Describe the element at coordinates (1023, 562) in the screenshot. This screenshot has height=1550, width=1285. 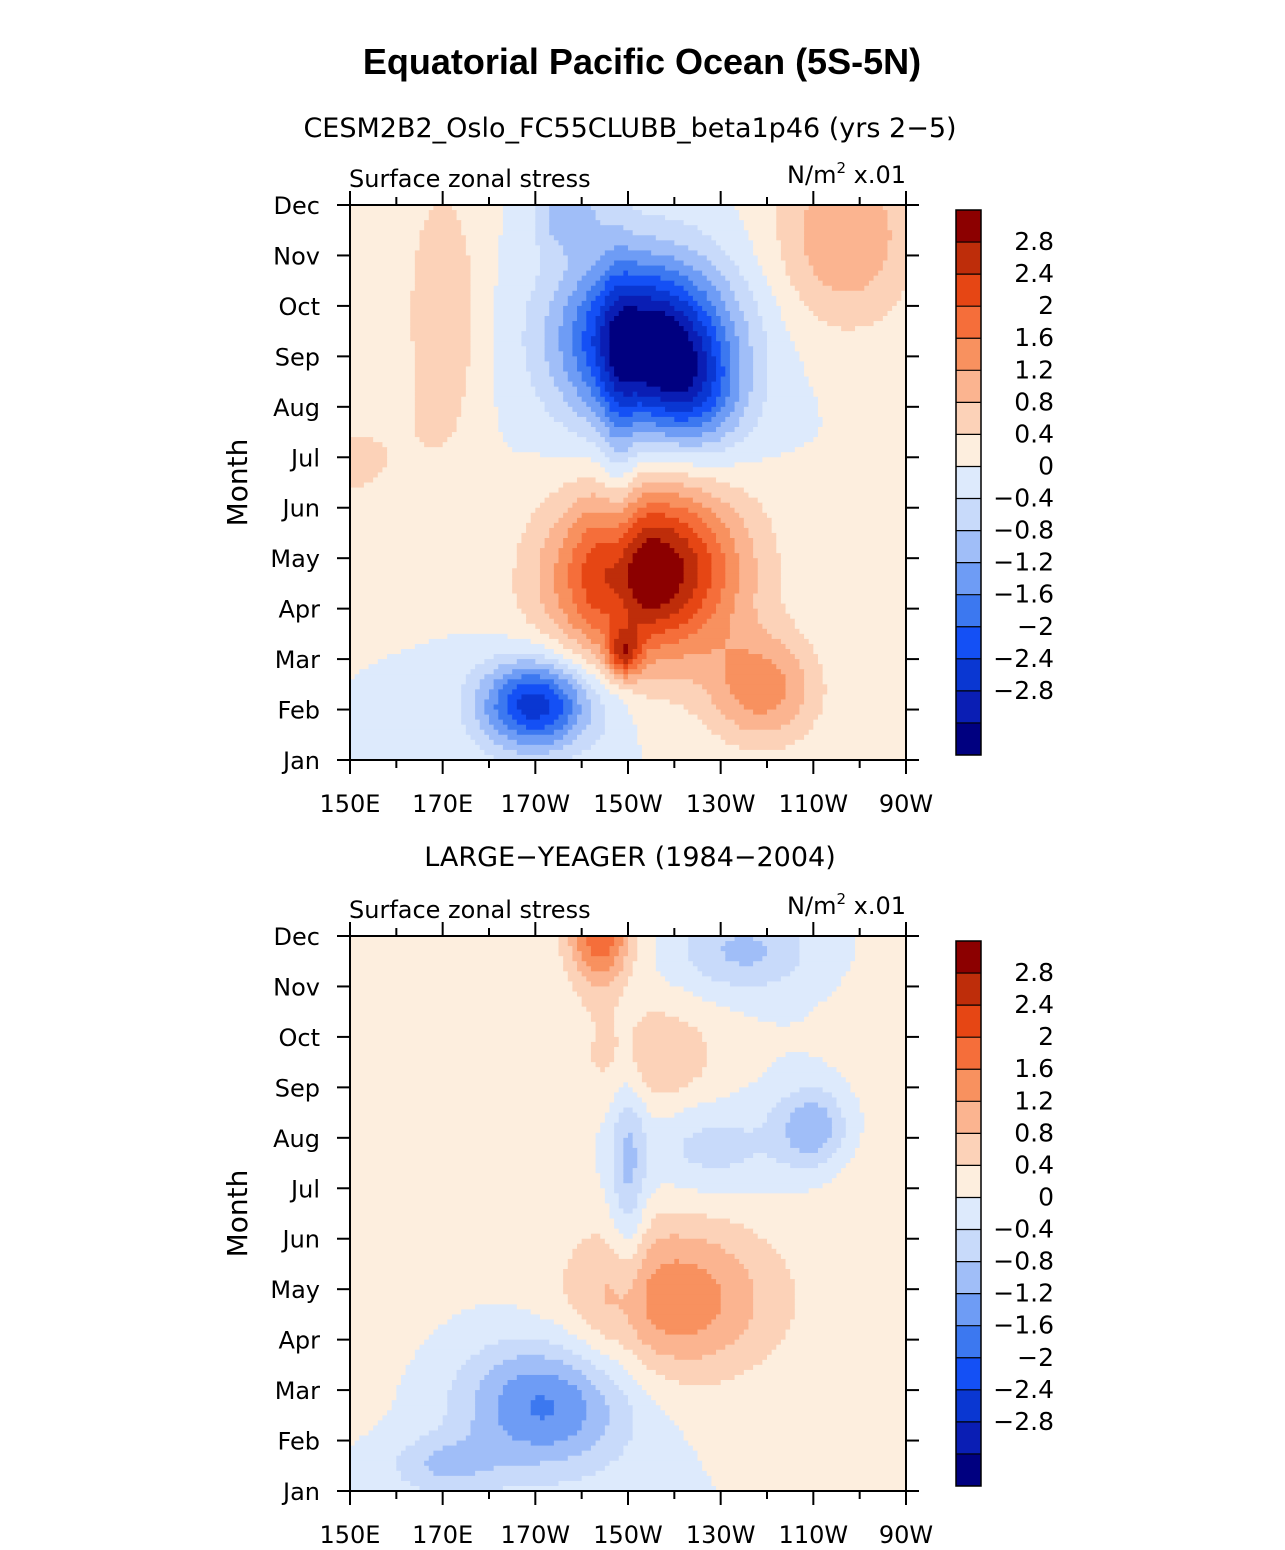
I see `colorbar-label: −1.2` at that location.